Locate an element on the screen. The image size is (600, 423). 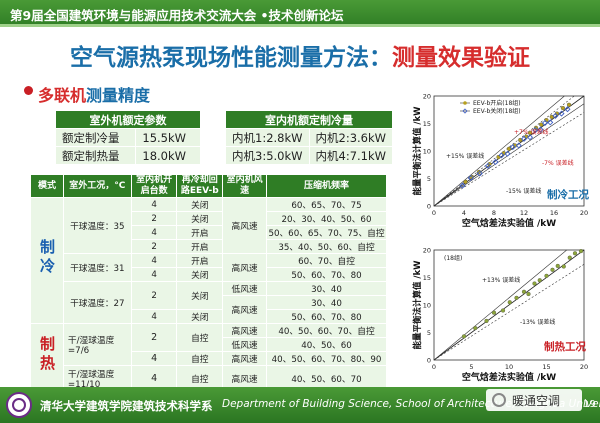
indoor-cell: 内机1:2.8kW is located at coordinates (267, 137).